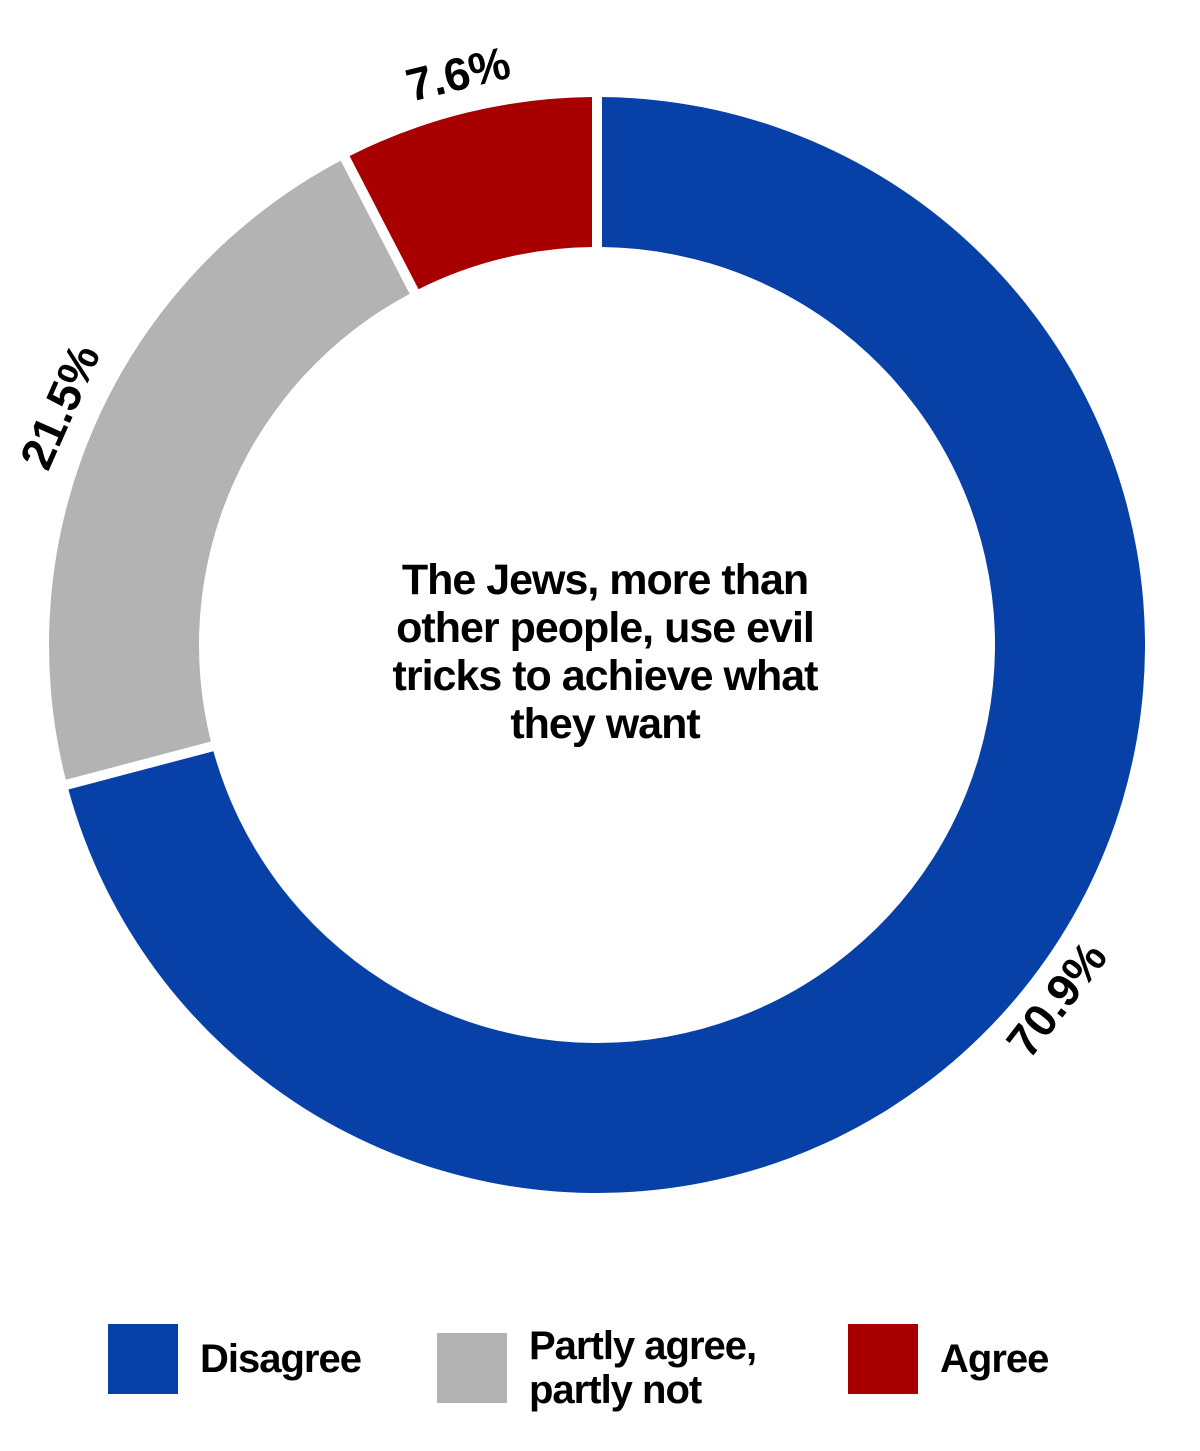 Image resolution: width=1200 pixels, height=1451 pixels. I want to click on donut-slice-agree, so click(471, 193).